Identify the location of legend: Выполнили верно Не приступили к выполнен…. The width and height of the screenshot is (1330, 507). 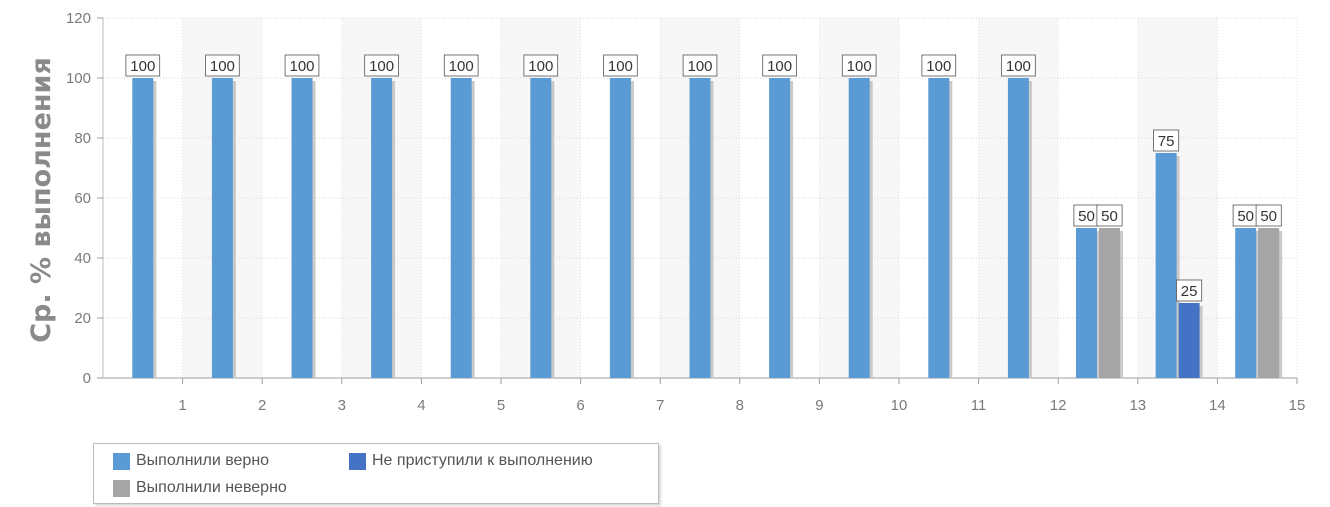
(376, 473).